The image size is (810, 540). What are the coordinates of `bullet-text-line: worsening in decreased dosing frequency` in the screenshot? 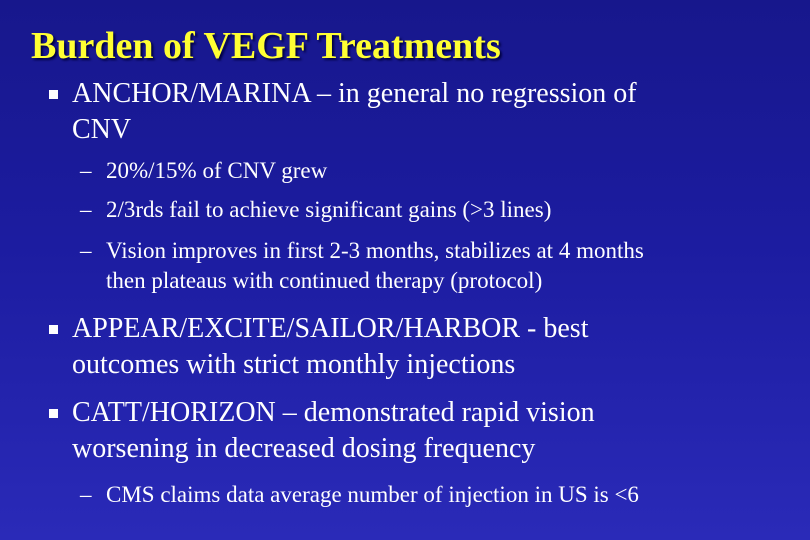 It's located at (304, 448).